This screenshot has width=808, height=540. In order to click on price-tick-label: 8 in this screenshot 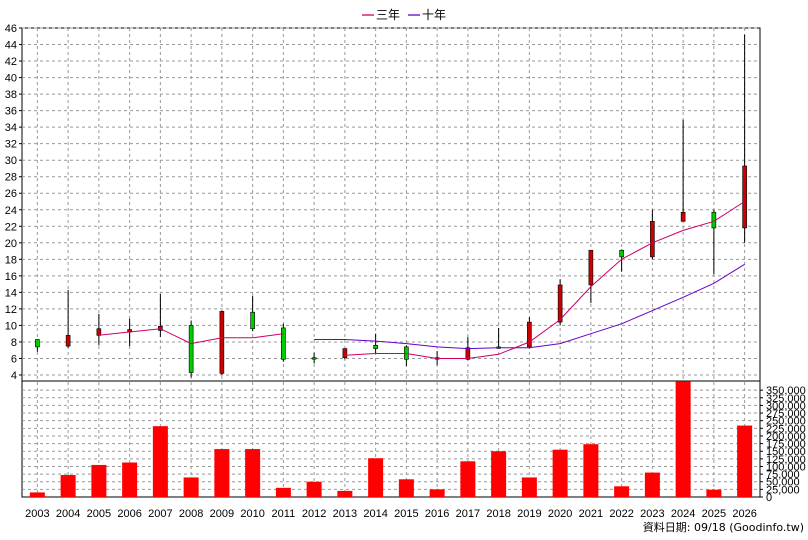, I will do `click(14, 343)`.